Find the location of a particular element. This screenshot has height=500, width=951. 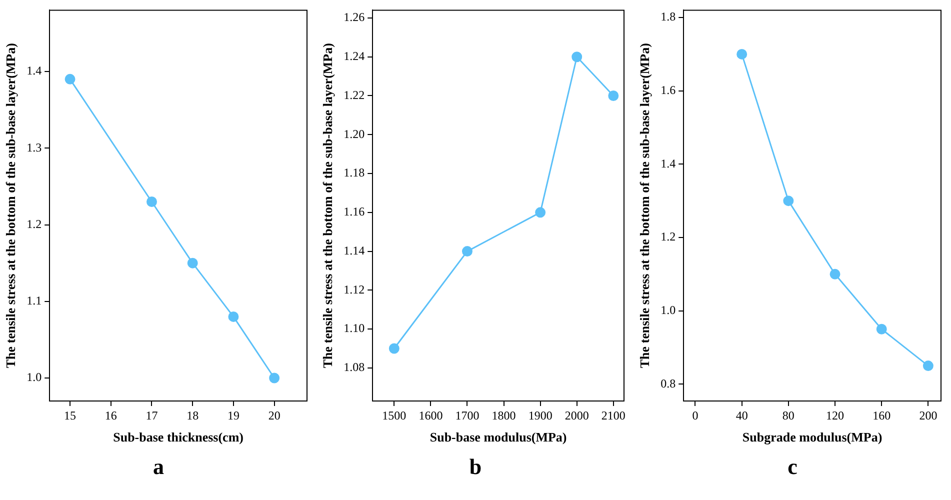

y-tick-label: 1.16 is located at coordinates (354, 211).